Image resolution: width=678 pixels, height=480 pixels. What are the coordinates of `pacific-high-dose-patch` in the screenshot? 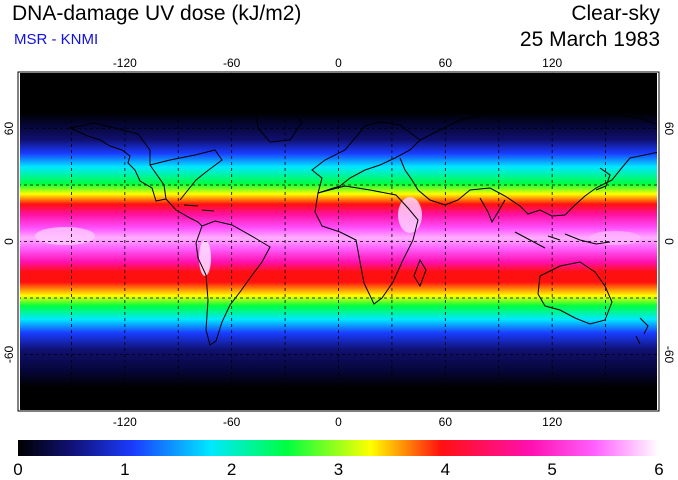 It's located at (65, 236).